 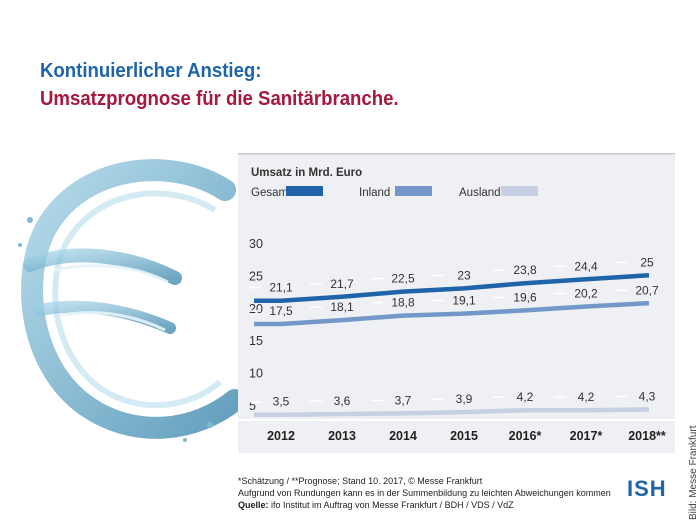 What do you see at coordinates (342, 307) in the screenshot?
I see `data-label: 18,1` at bounding box center [342, 307].